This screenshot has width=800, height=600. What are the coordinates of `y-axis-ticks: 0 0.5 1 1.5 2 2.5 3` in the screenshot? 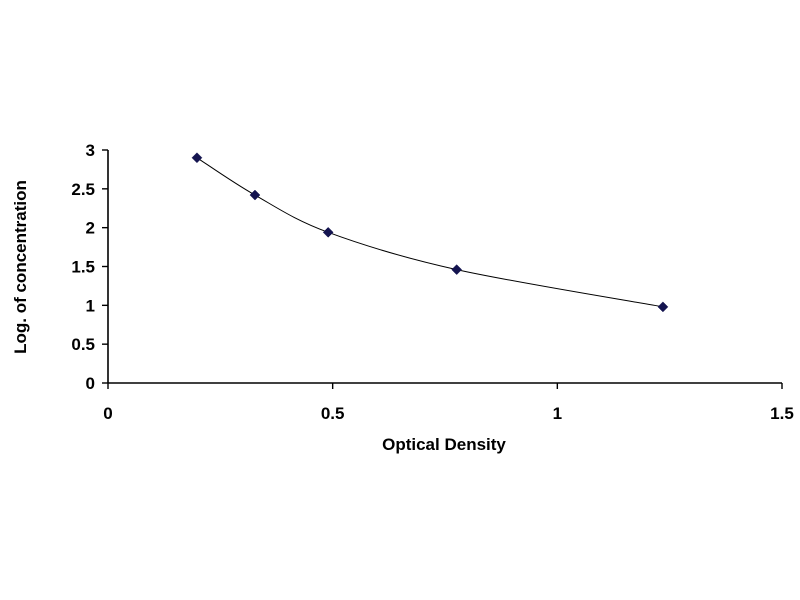 It's located at (89, 267).